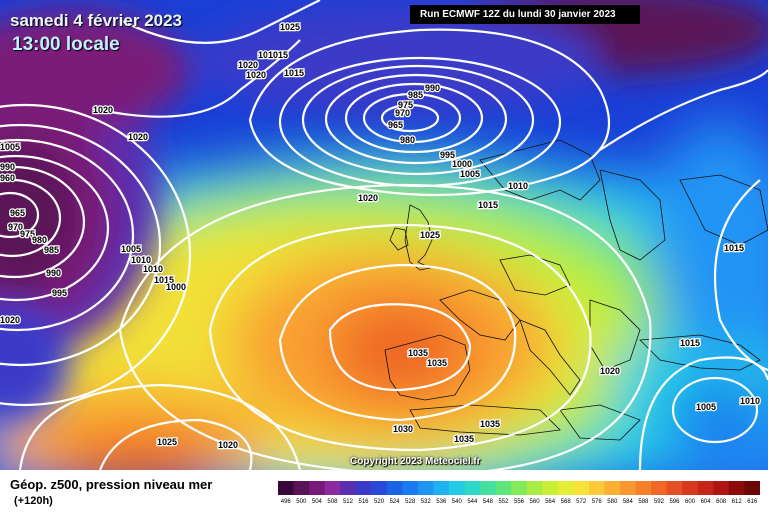  What do you see at coordinates (301, 502) in the screenshot?
I see `legend-tick-label: 500` at bounding box center [301, 502].